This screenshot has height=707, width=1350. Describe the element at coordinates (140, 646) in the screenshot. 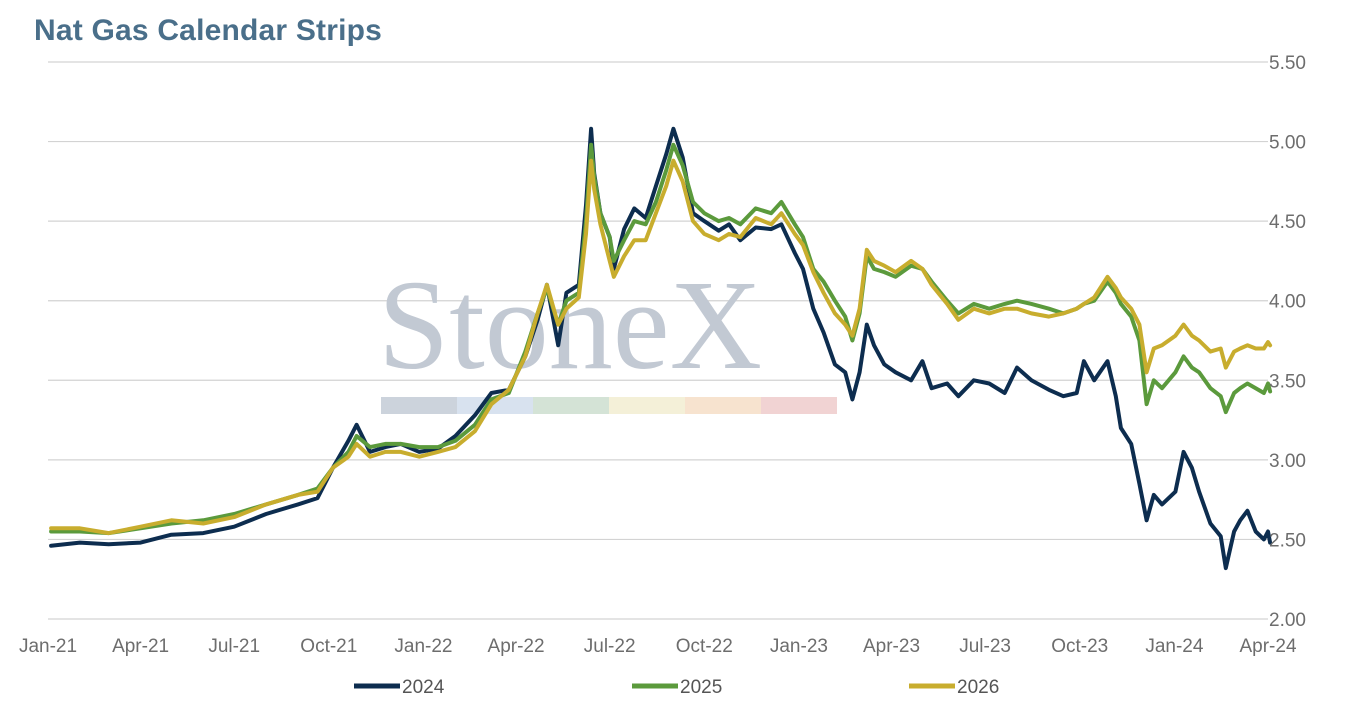

I see `x-tick-label: Apr-21` at that location.